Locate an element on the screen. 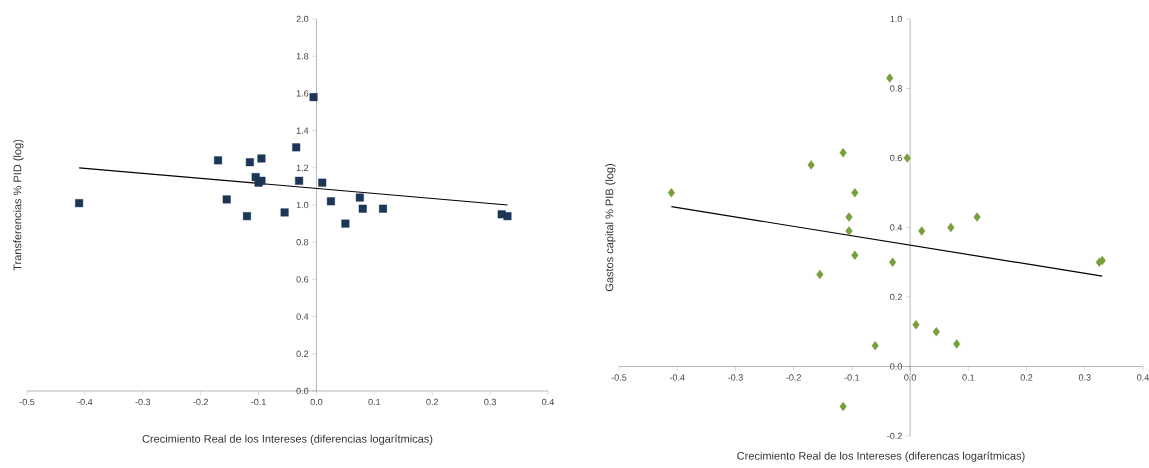 This screenshot has height=468, width=1149. x-axis-title: Crecimiento Real de los Intereses (diferencas logarítmicas) is located at coordinates (881, 456).